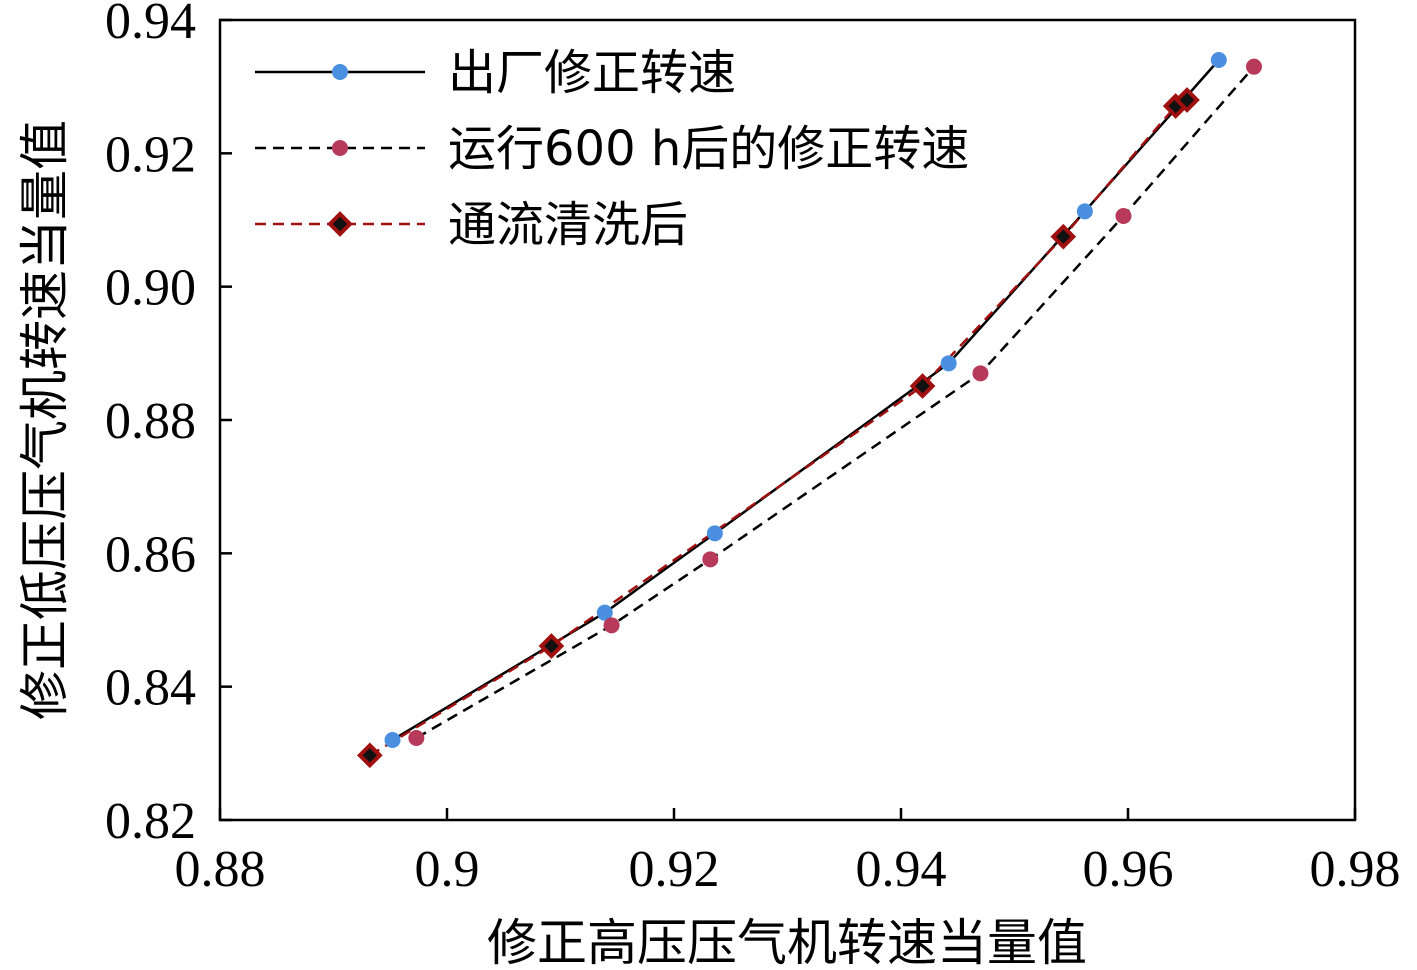 The height and width of the screenshot is (970, 1417). Describe the element at coordinates (150, 421) in the screenshot. I see `y-tick-label: 0.88` at that location.